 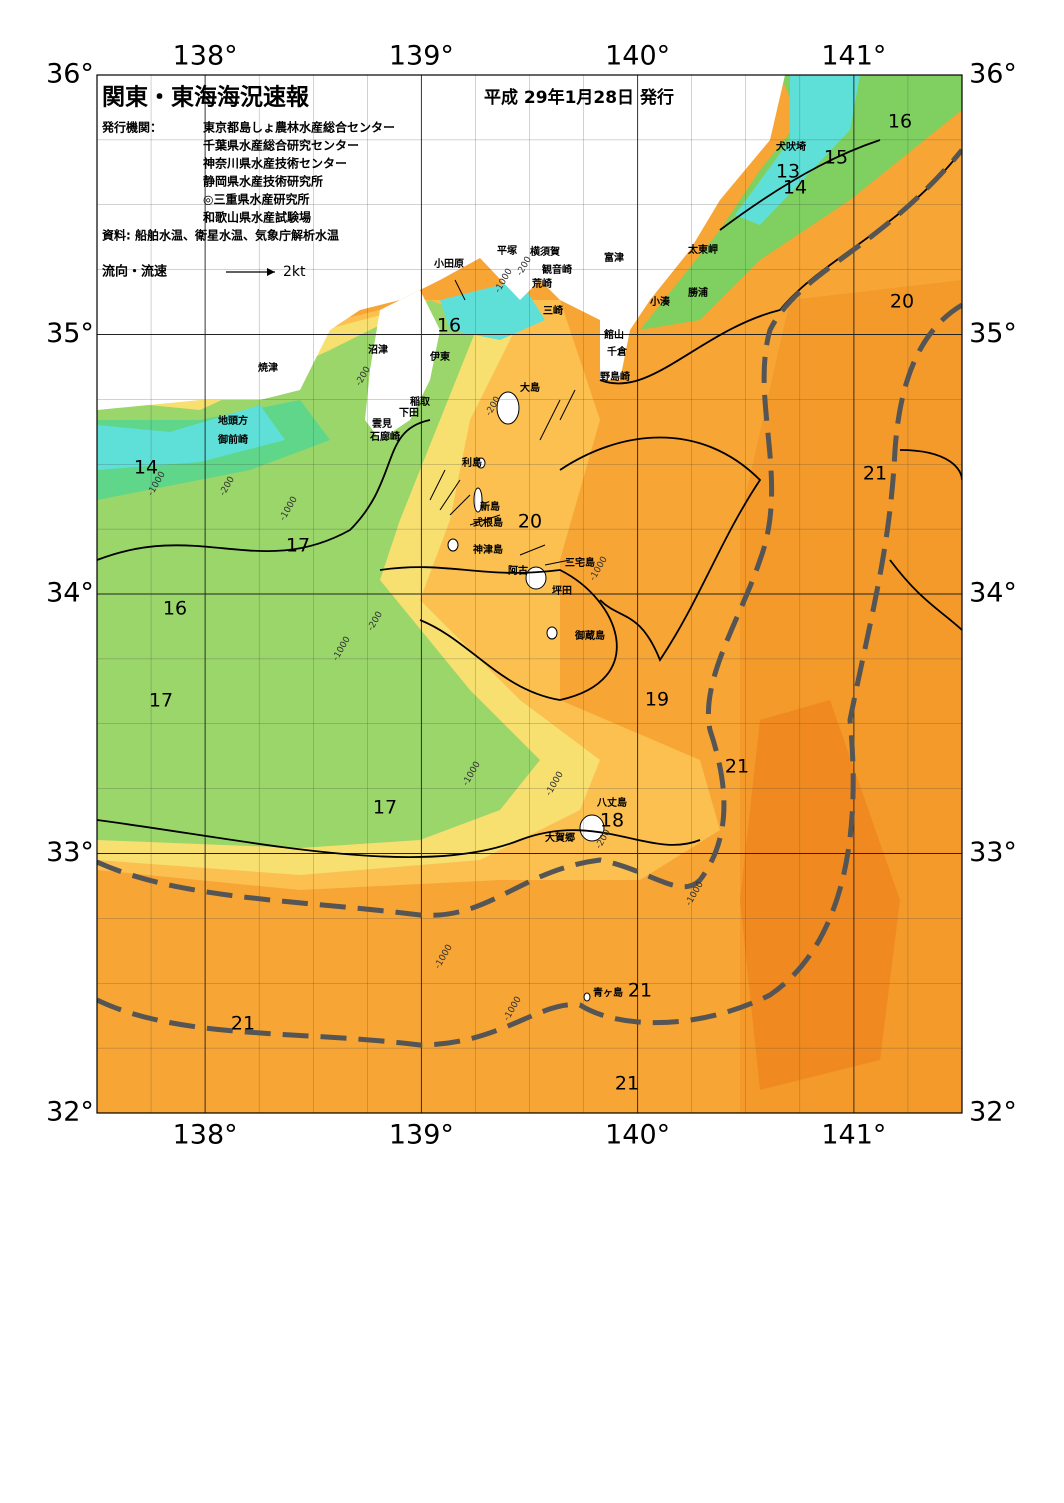 I want to click on place-name: 小湊, so click(x=660, y=301).